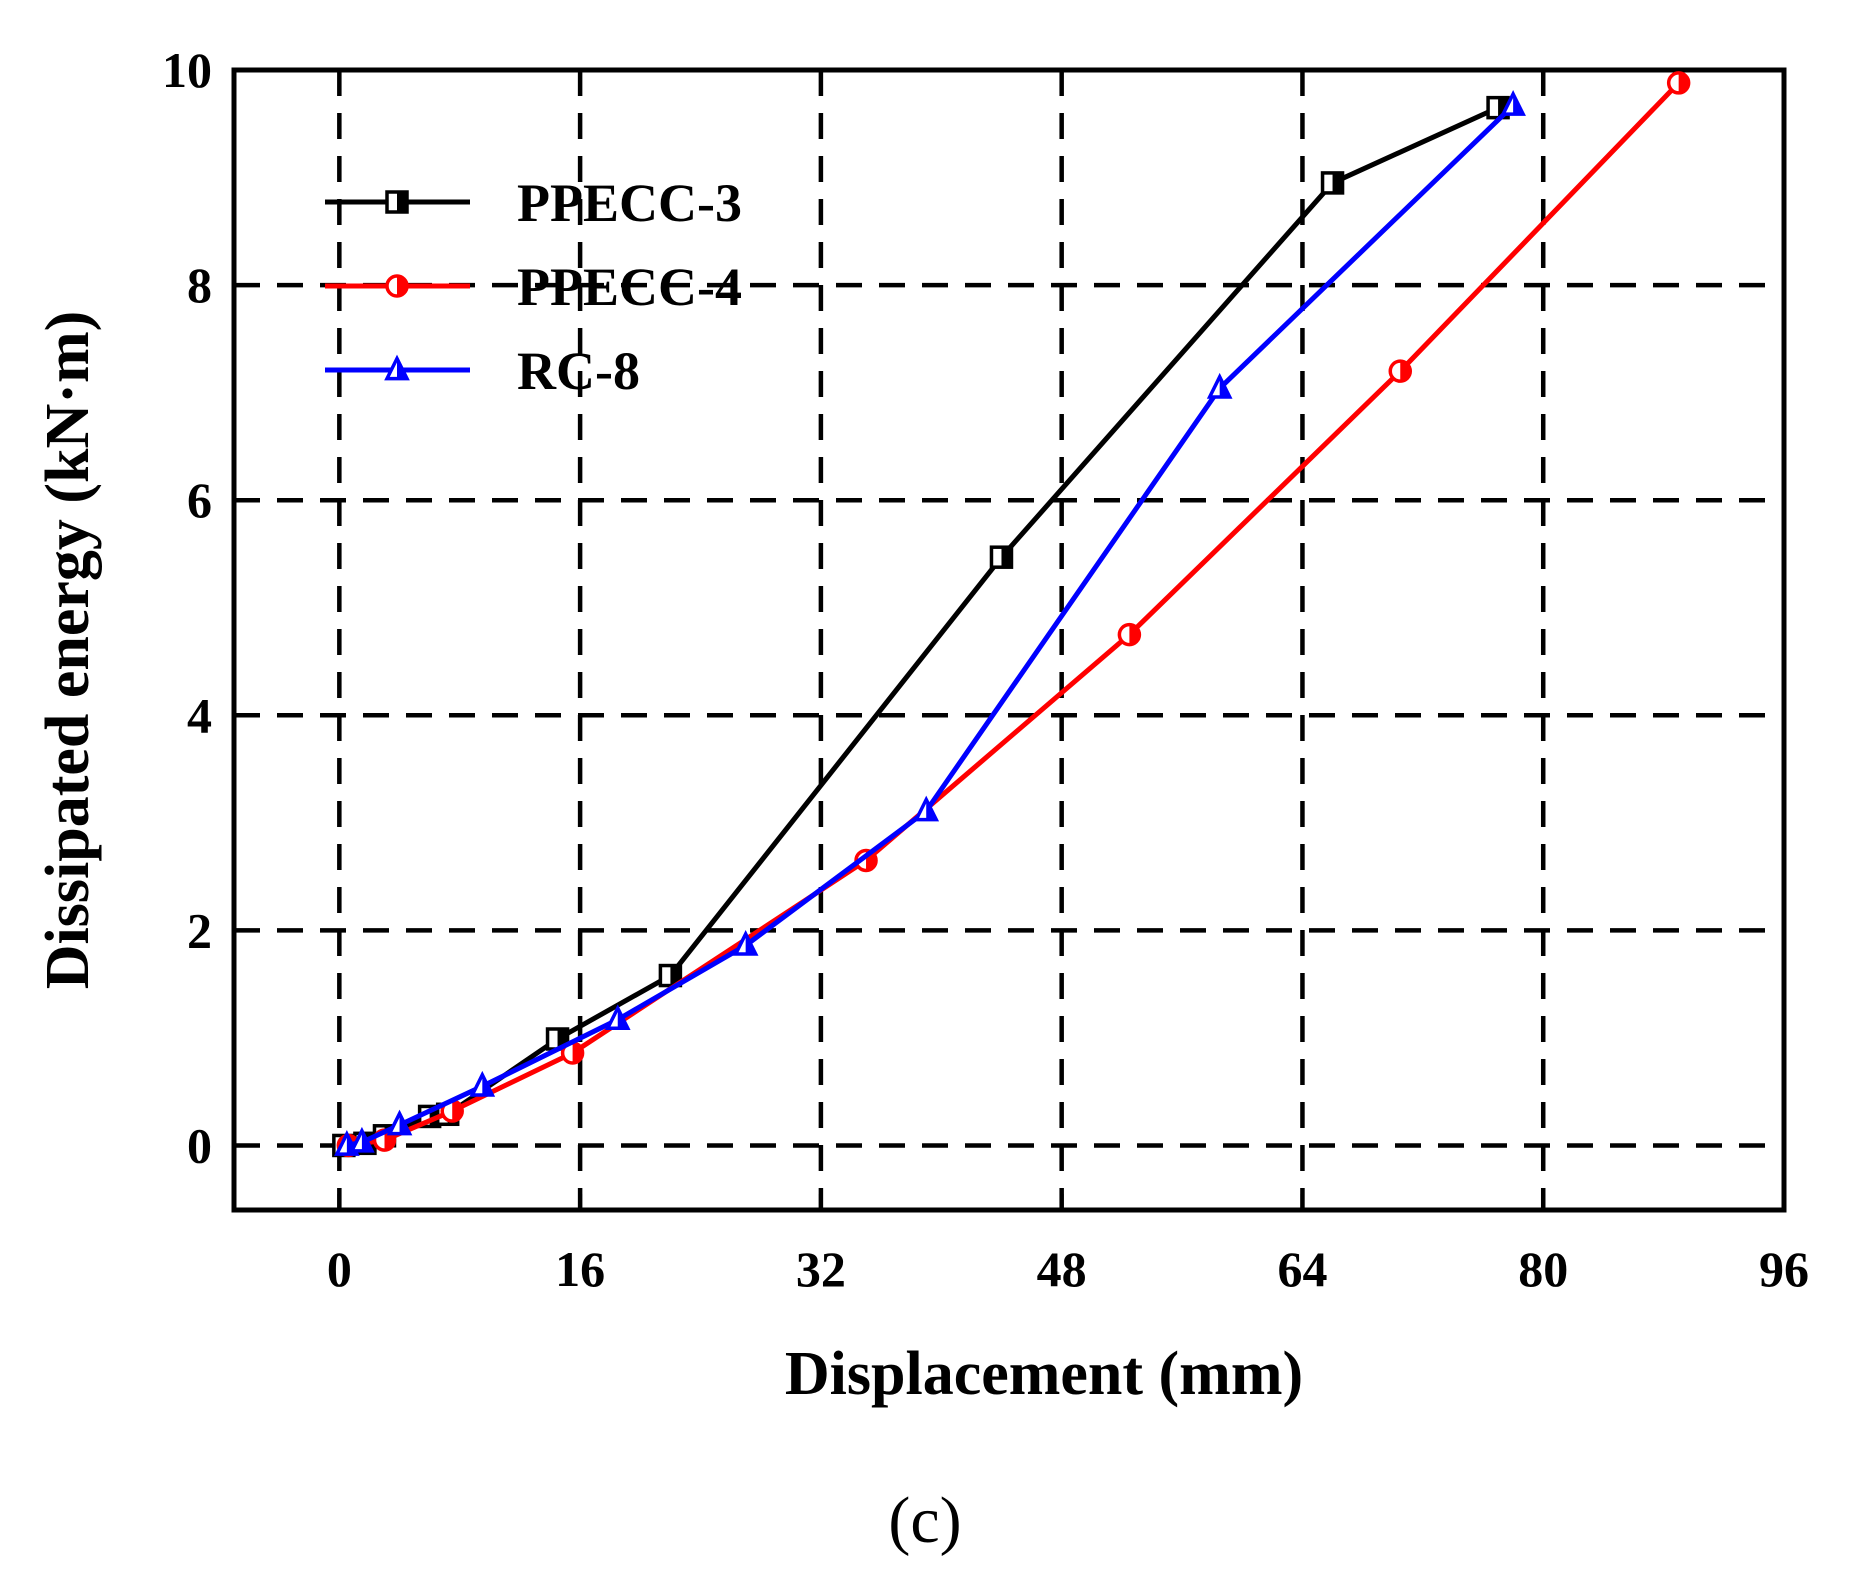  What do you see at coordinates (199, 285) in the screenshot?
I see `y-tick-label: 8` at bounding box center [199, 285].